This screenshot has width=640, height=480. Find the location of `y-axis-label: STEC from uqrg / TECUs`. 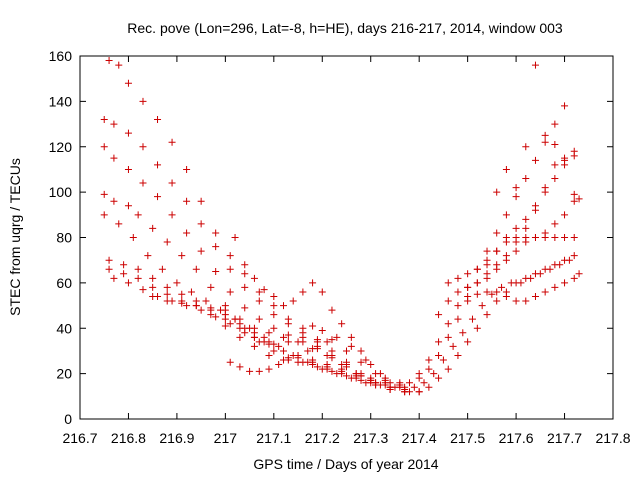

y-axis-label: STEC from uqrg / TECUs is located at coordinates (15, 237).